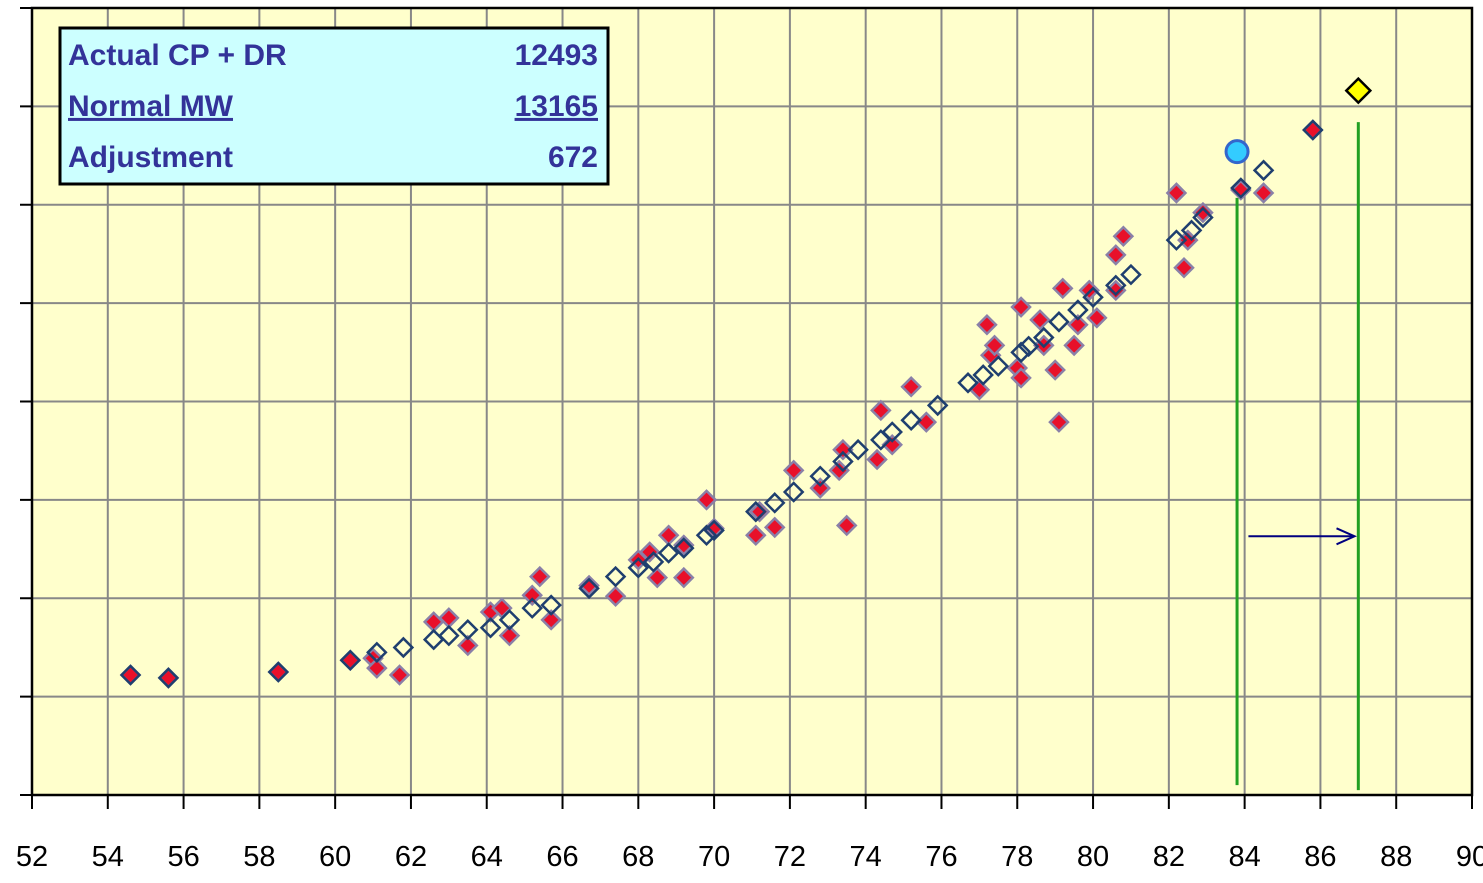 The height and width of the screenshot is (883, 1483). What do you see at coordinates (562, 857) in the screenshot?
I see `x-tick-label: 66` at bounding box center [562, 857].